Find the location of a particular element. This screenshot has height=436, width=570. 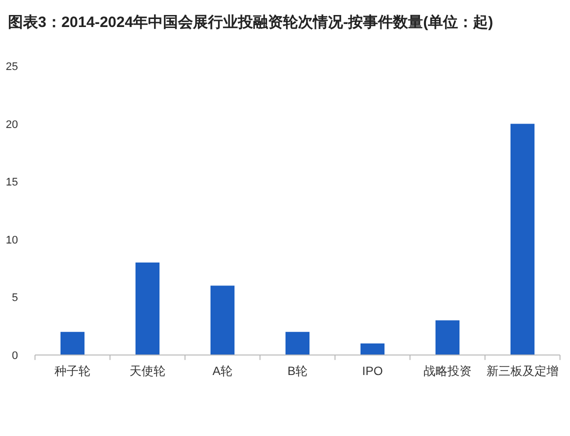

x-tick-label: 种子轮 is located at coordinates (72, 371).